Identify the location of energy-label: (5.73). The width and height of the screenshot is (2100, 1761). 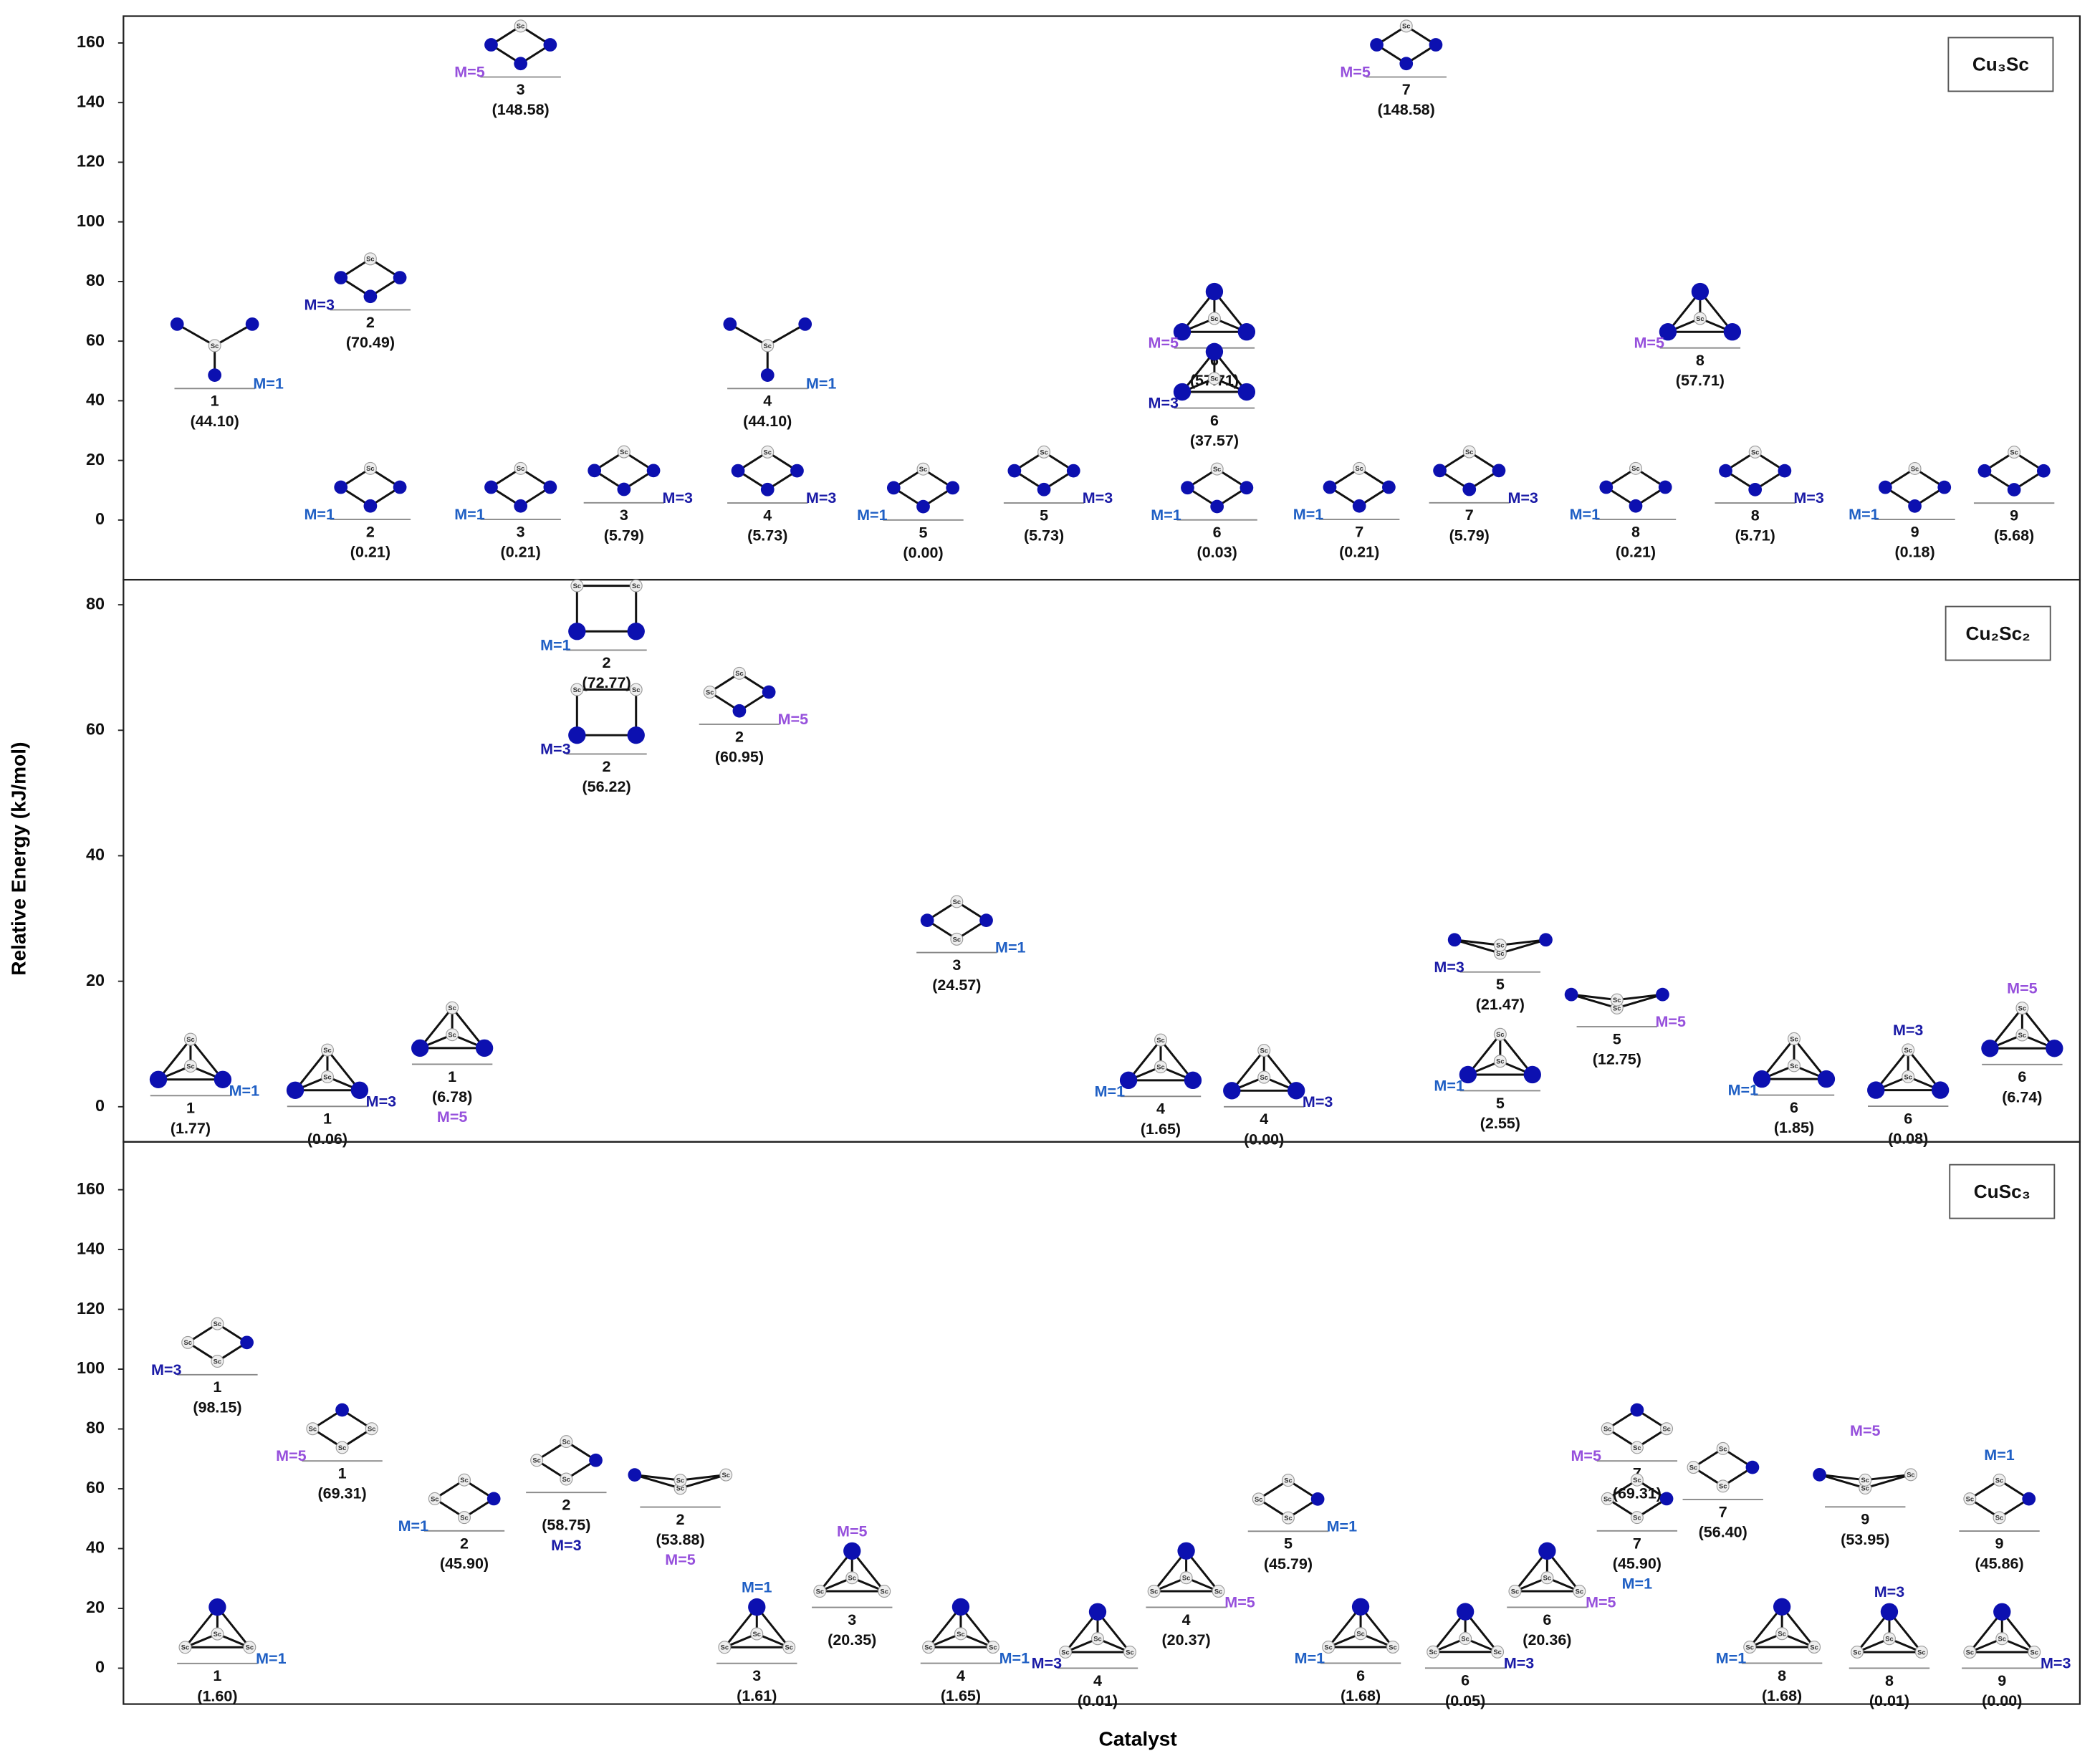
(767, 535).